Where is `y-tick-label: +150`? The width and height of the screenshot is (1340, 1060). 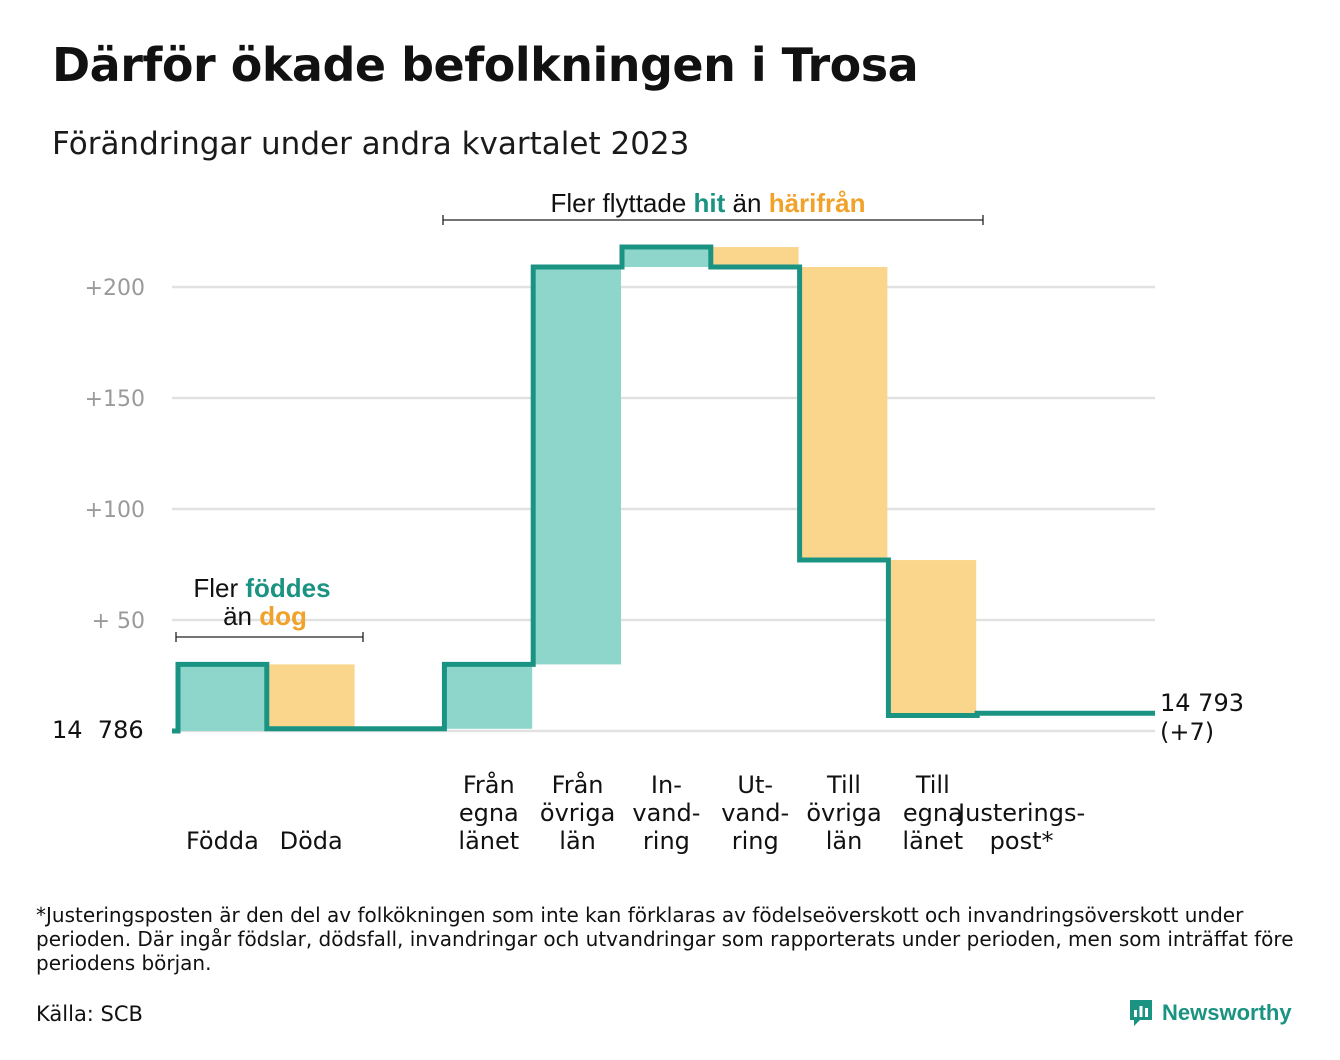
y-tick-label: +150 is located at coordinates (115, 399).